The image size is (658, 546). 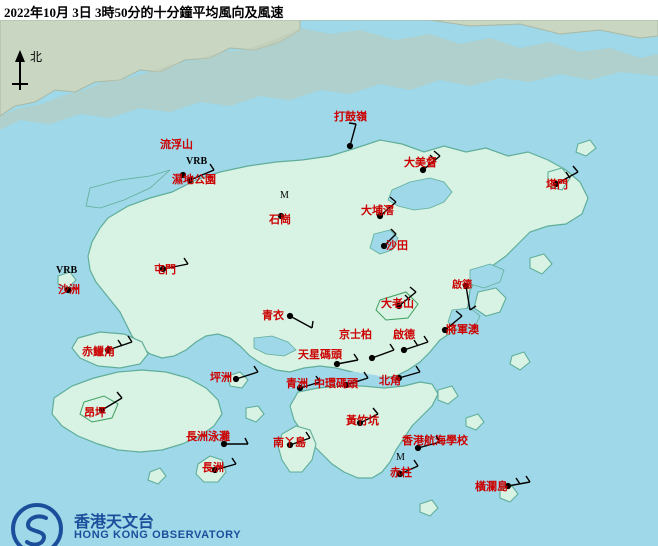 I want to click on station-label-sha-tin: 沙田, so click(x=397, y=246).